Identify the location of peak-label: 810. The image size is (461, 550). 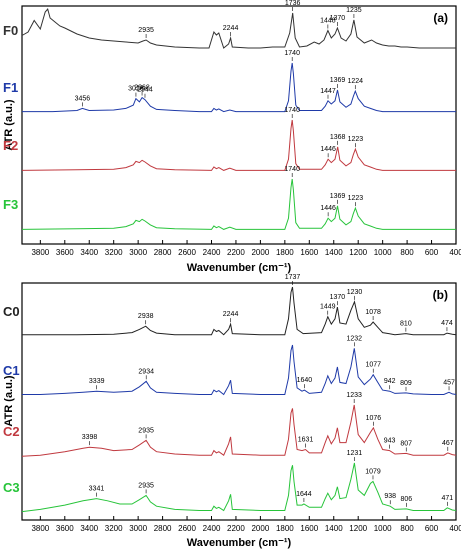
(406, 324).